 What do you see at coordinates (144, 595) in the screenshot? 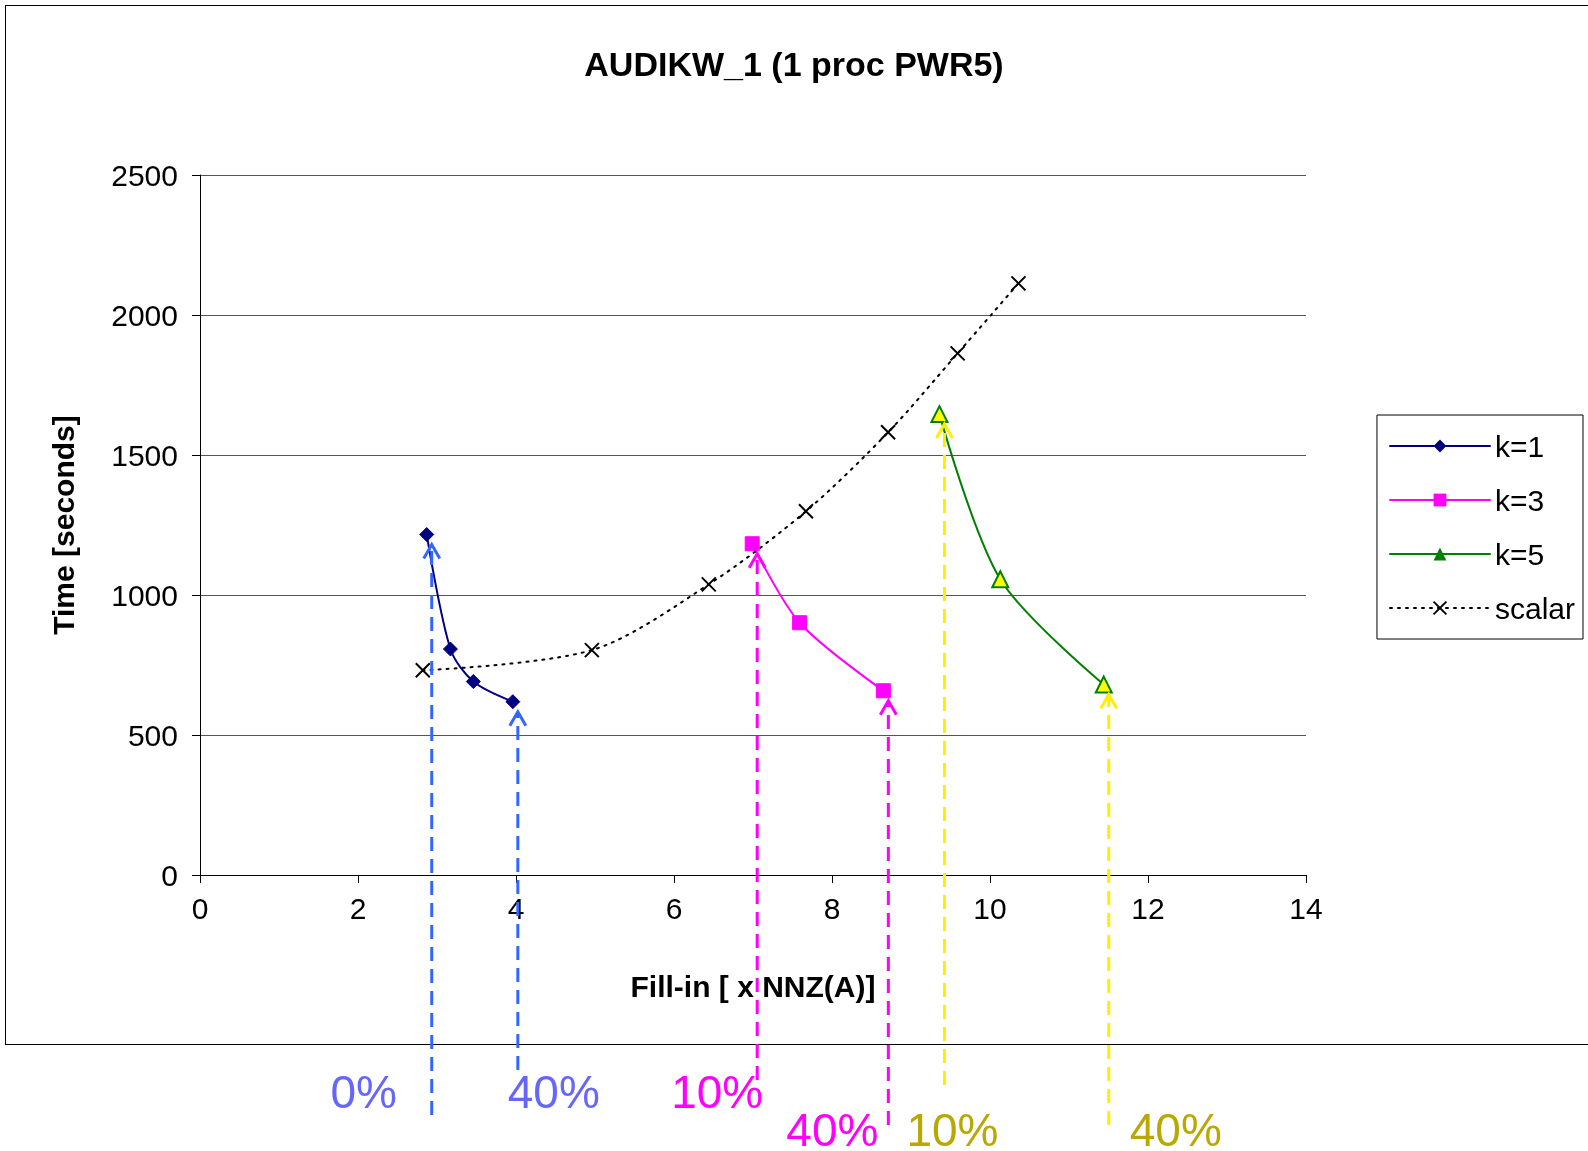
I see `y-tick-label: 1000` at bounding box center [144, 595].